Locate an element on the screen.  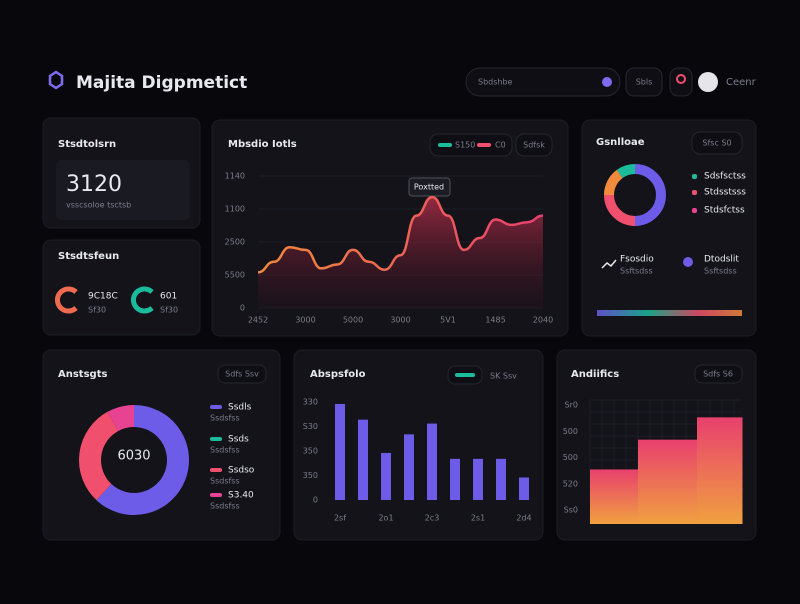
legend-label: Ssdso is located at coordinates (241, 471).